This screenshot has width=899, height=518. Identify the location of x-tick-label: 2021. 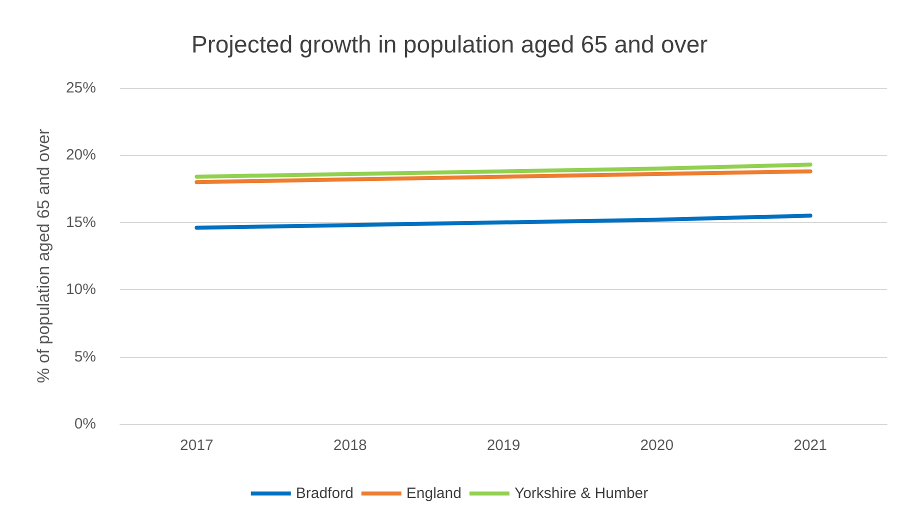
(810, 445).